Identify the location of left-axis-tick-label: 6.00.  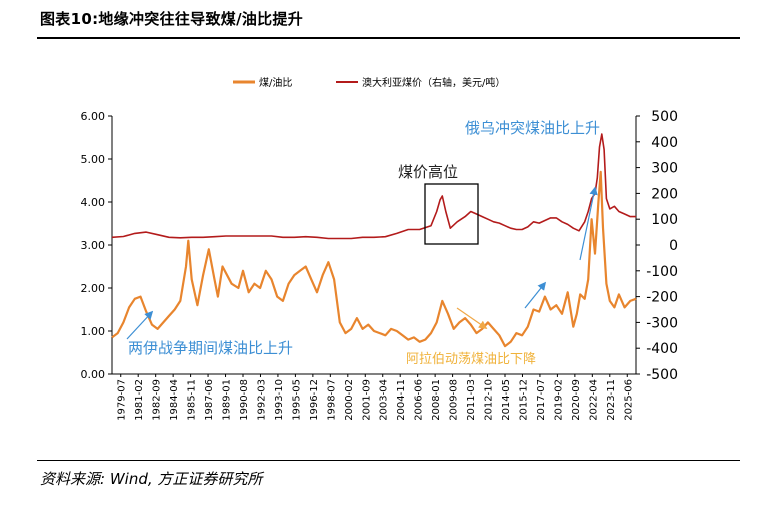
(93, 116).